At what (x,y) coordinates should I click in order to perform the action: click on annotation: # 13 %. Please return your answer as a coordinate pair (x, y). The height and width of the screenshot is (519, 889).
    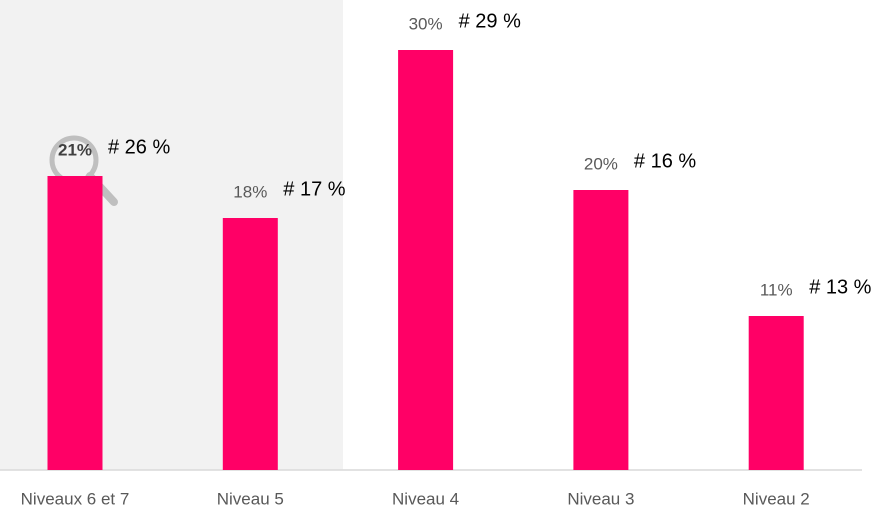
    Looking at the image, I should click on (840, 287).